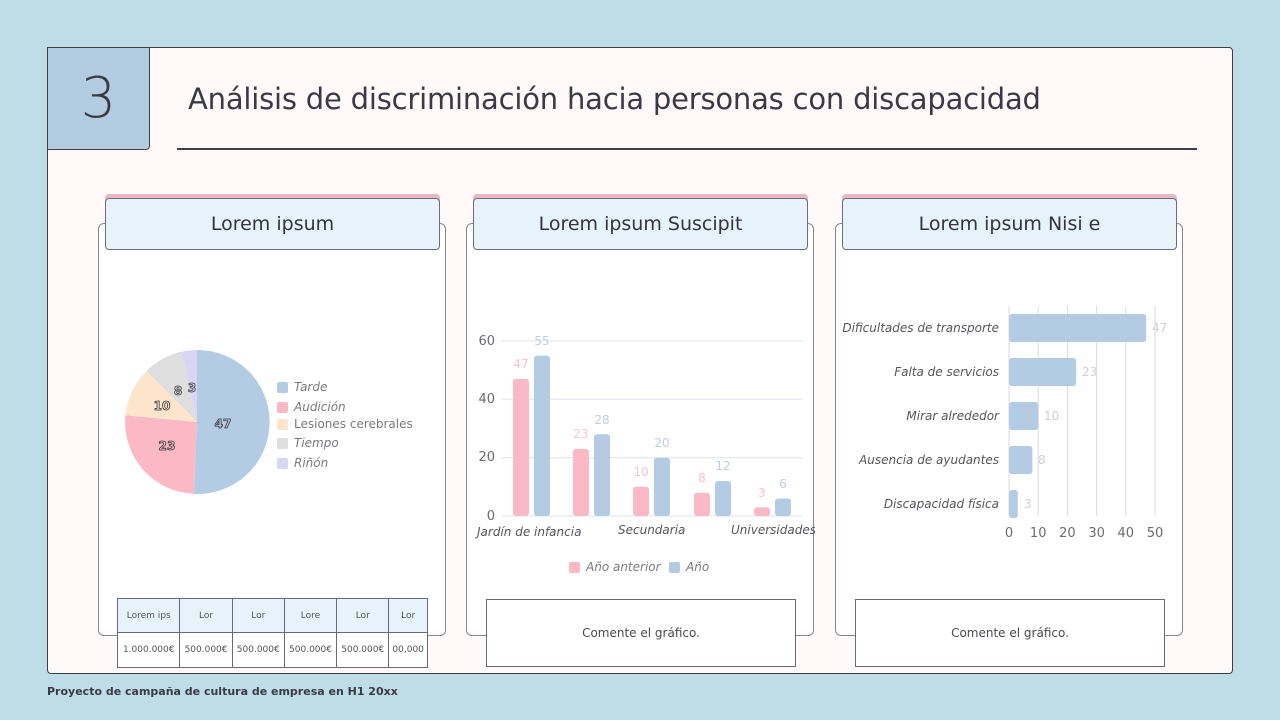 This screenshot has height=720, width=1280. I want to click on card-header: Lorem ipsum Nisi e, so click(1009, 224).